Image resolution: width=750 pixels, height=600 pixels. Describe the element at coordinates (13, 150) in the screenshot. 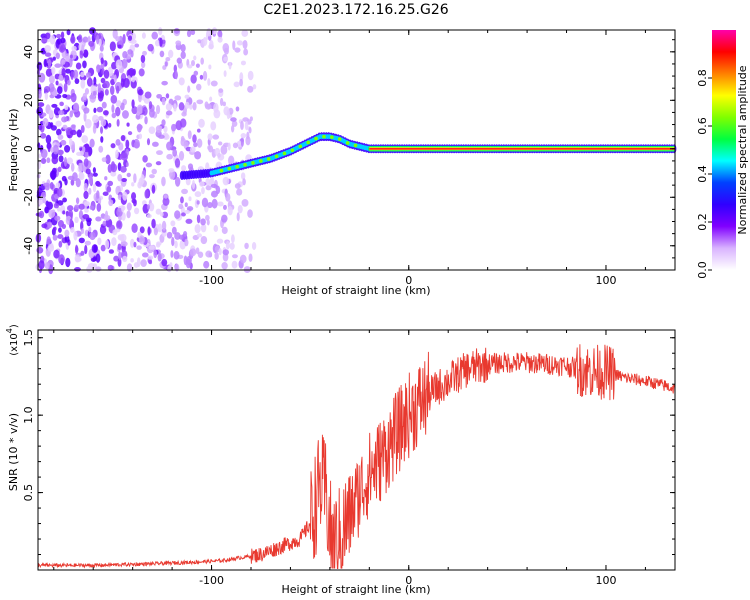

I see `heatmap-y-axis-label: Frequency (Hz)` at that location.